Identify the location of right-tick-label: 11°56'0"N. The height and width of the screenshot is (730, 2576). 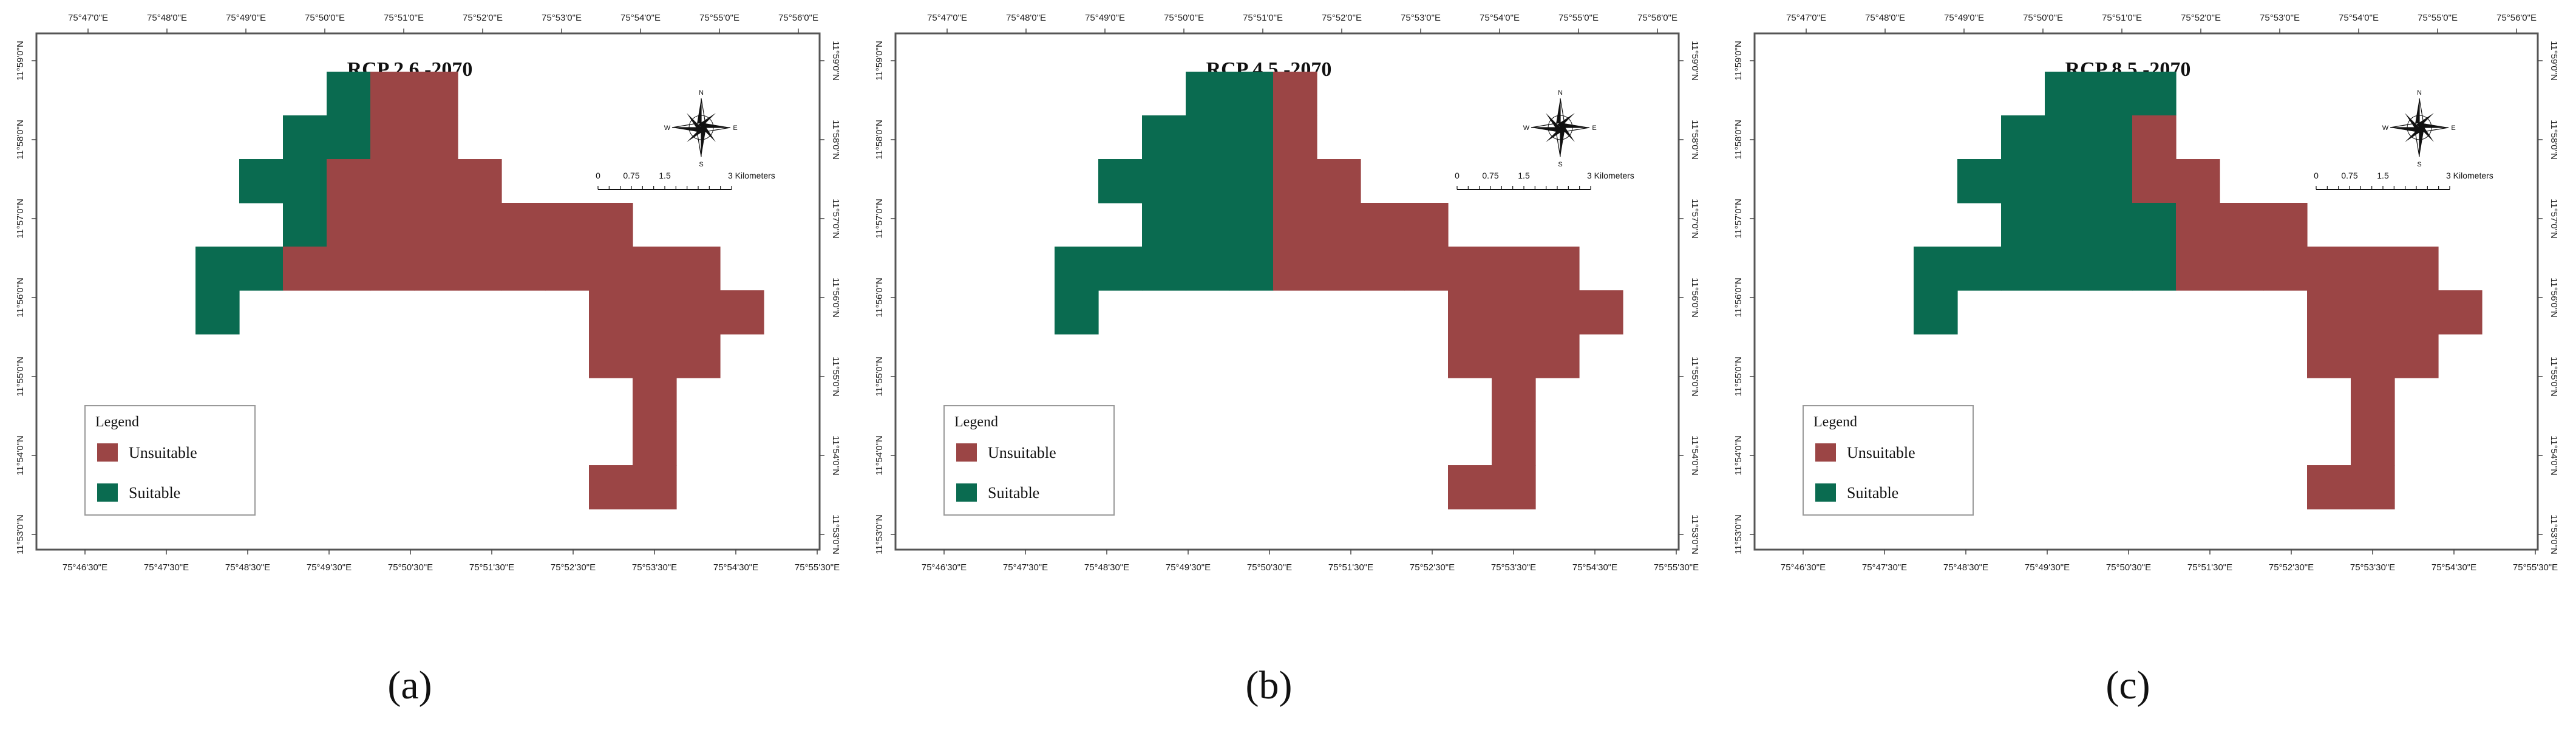
(1695, 298).